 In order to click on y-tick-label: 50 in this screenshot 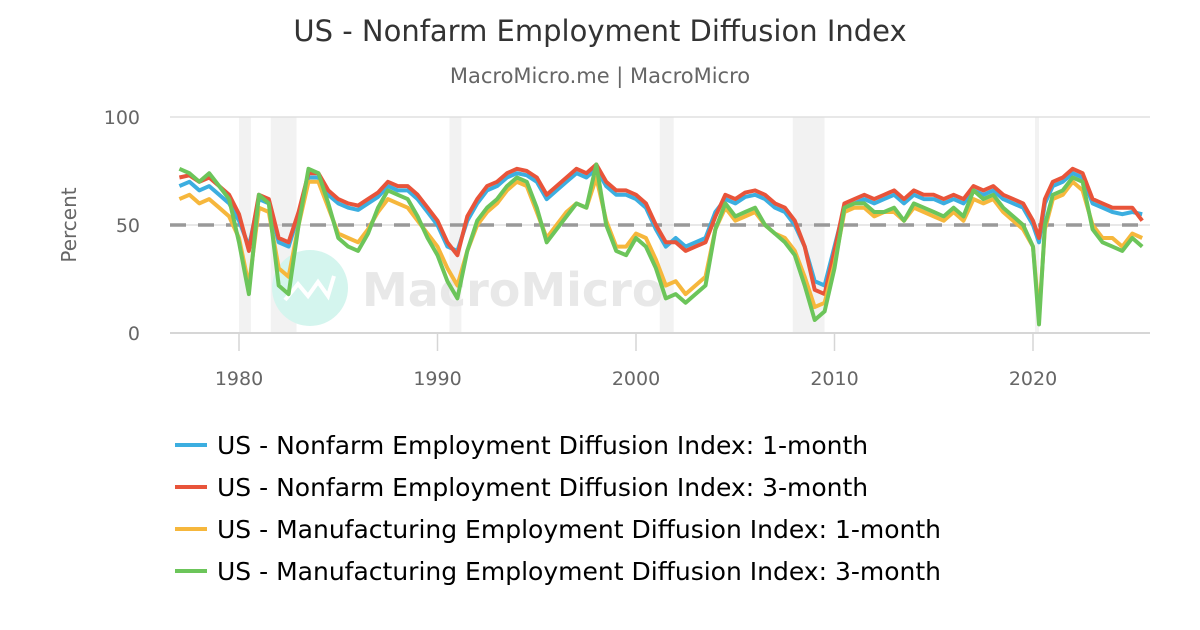, I will do `click(128, 226)`.